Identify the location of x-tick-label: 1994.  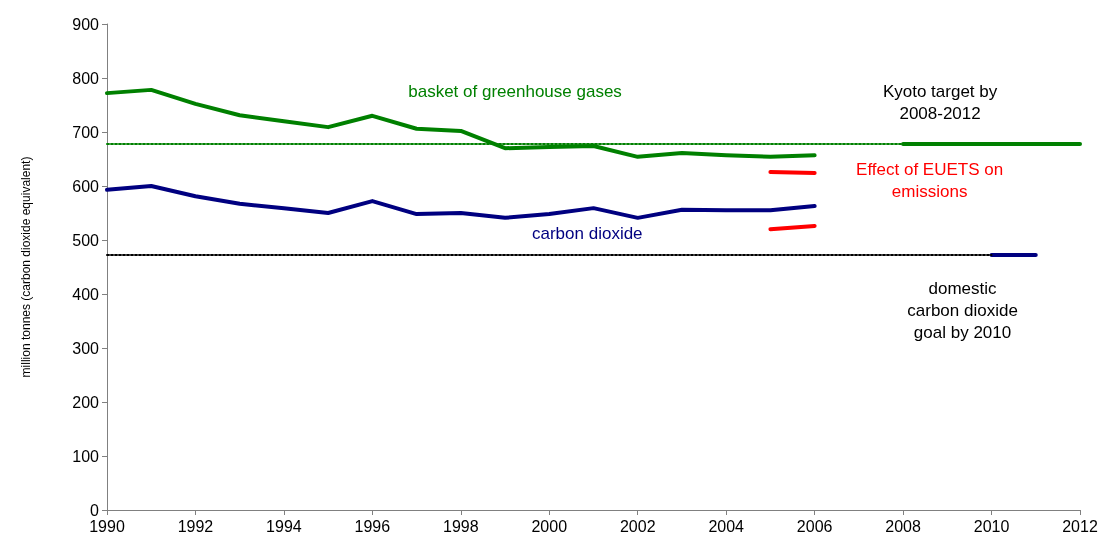
(284, 526).